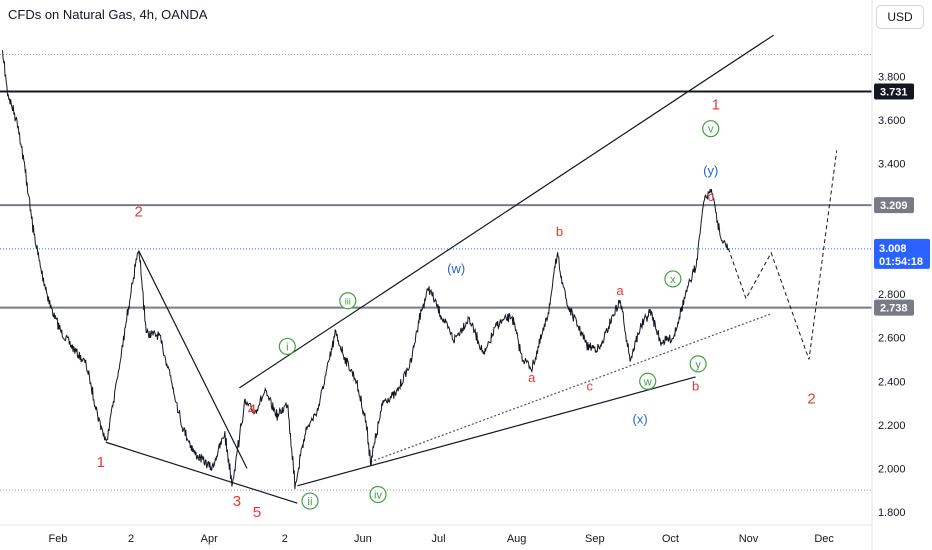 The image size is (932, 550). I want to click on wave-label-y: (y), so click(710, 170).